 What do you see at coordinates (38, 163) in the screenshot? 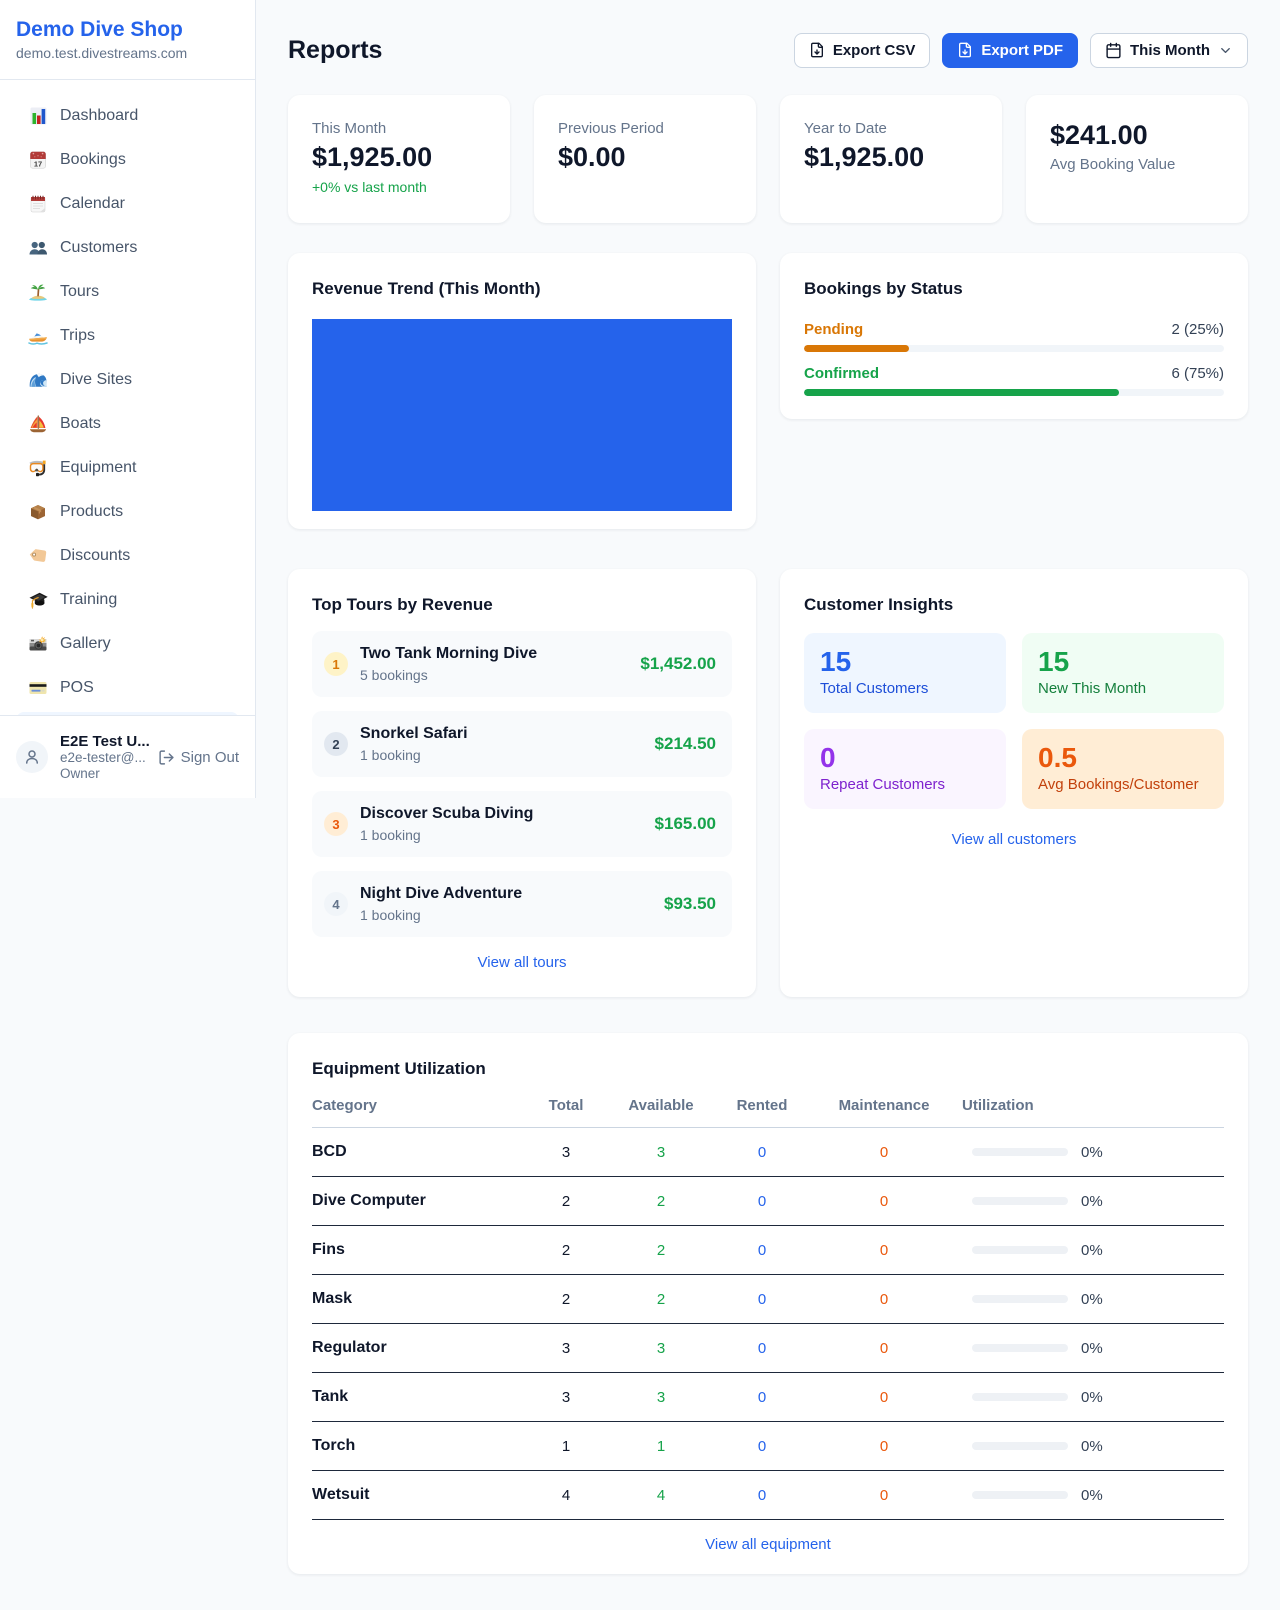
I see `svg-text: 17` at bounding box center [38, 163].